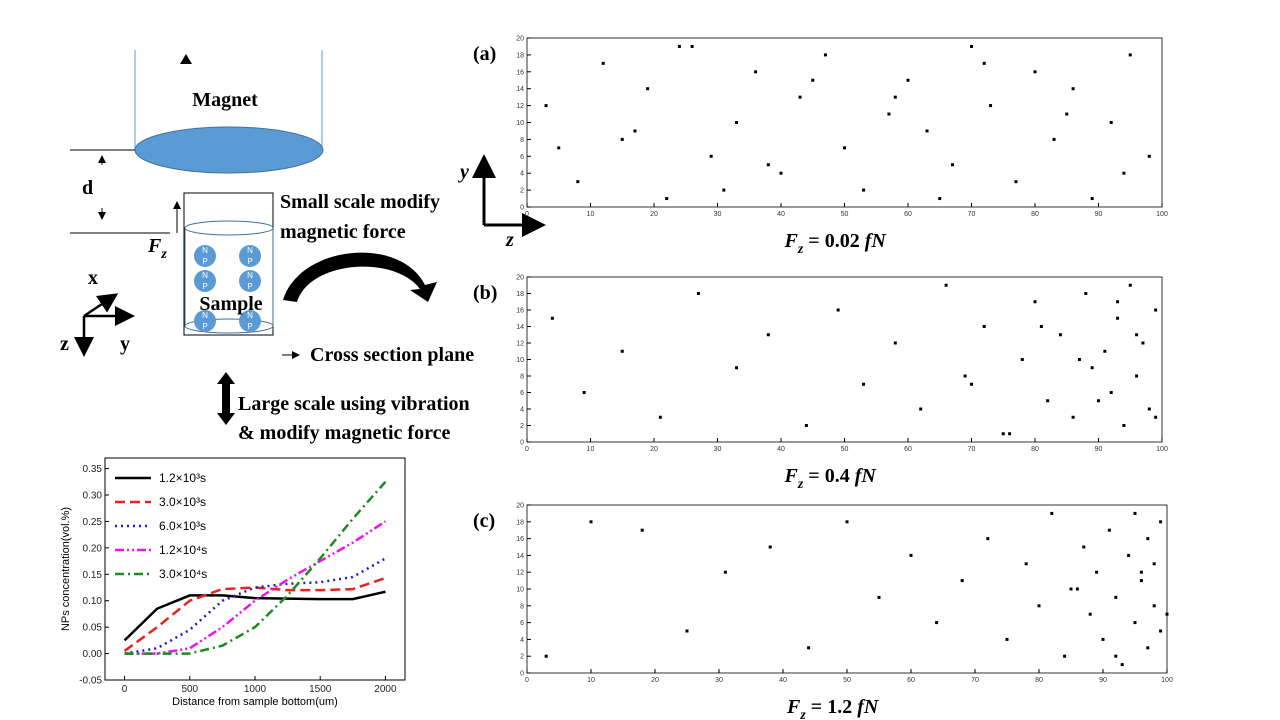 The width and height of the screenshot is (1280, 720). Describe the element at coordinates (182, 526) in the screenshot. I see `legend-label: 6.0×10³s` at that location.